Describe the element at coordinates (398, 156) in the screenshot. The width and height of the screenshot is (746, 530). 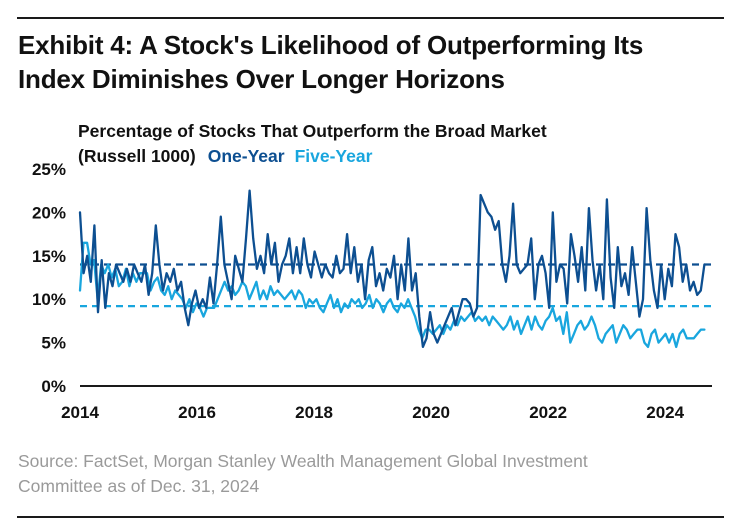
I see `chart-title-line-2-with-legend: (Russell 1000) One-Year Five-Year` at that location.